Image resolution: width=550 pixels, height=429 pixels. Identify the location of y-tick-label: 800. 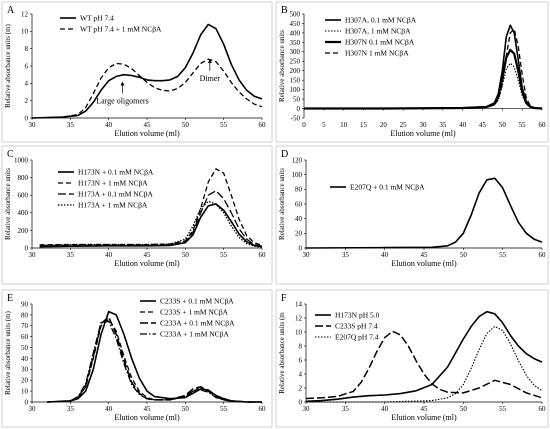
(23, 178).